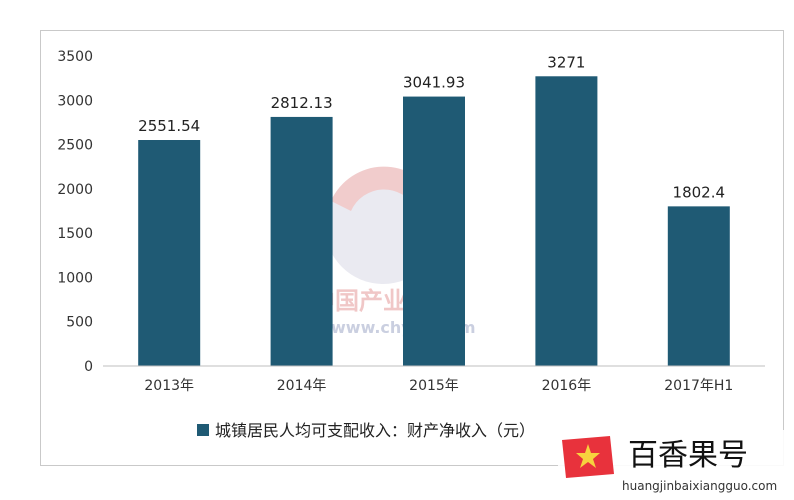 The height and width of the screenshot is (500, 794). Describe the element at coordinates (75, 234) in the screenshot. I see `y-tick-label: 1500` at that location.